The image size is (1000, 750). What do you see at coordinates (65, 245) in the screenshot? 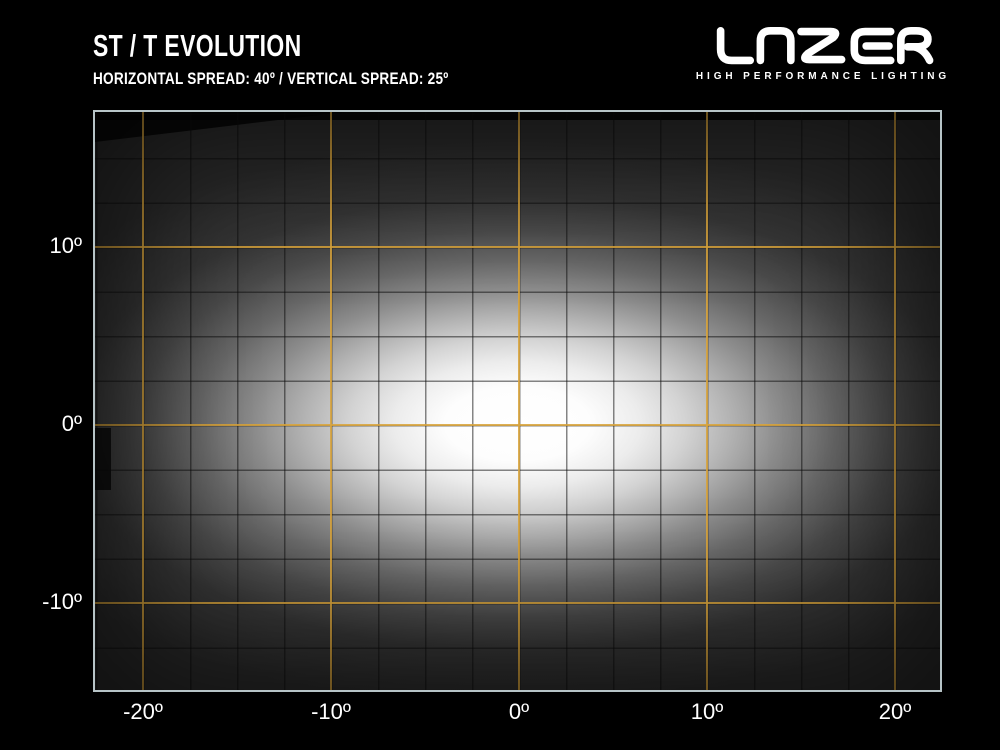
I see `y-tick-label-10: 10º` at bounding box center [65, 245].